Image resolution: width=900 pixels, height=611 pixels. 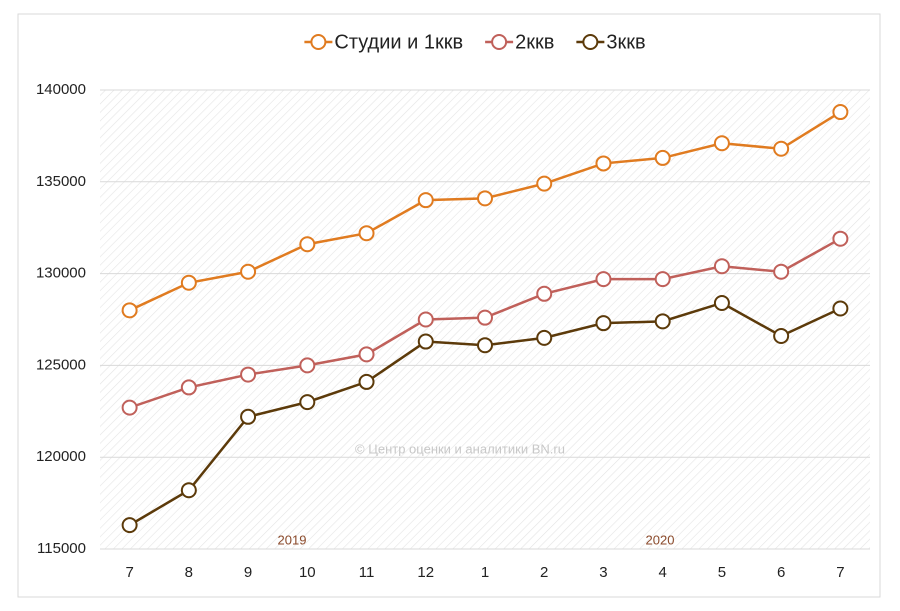 I want to click on x-tick-label: 11, so click(x=367, y=572).